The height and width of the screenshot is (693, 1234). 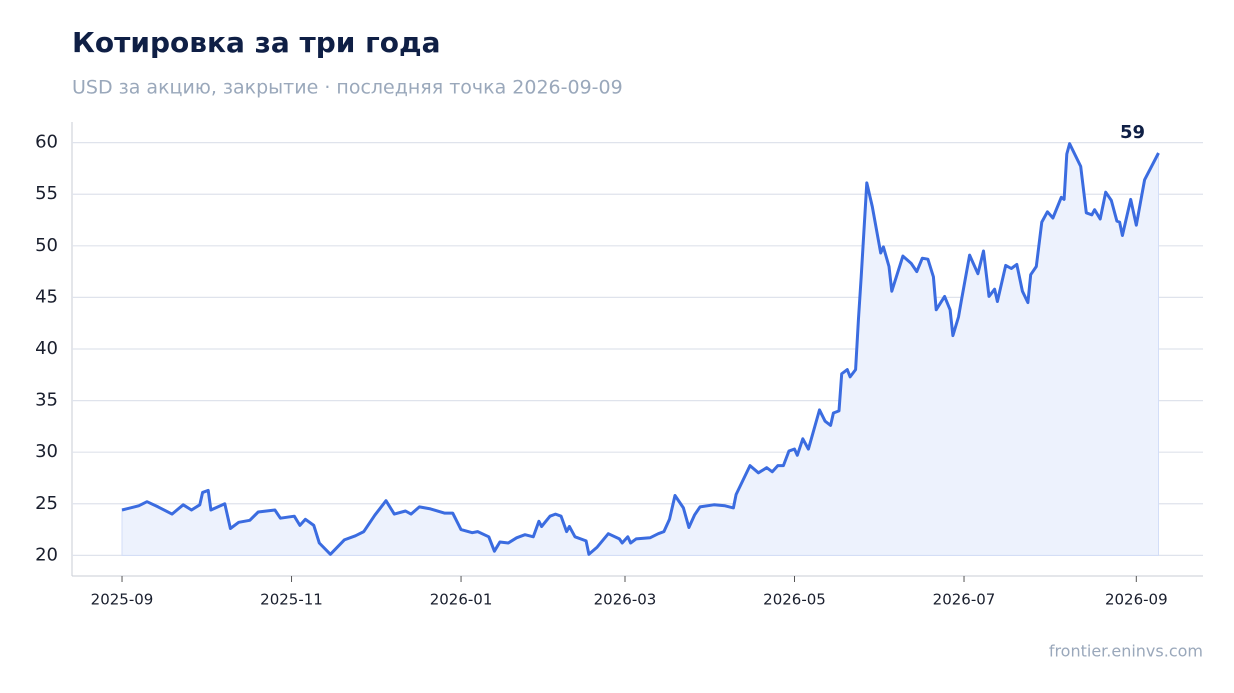 I want to click on y-tick-label: 40, so click(x=46, y=348).